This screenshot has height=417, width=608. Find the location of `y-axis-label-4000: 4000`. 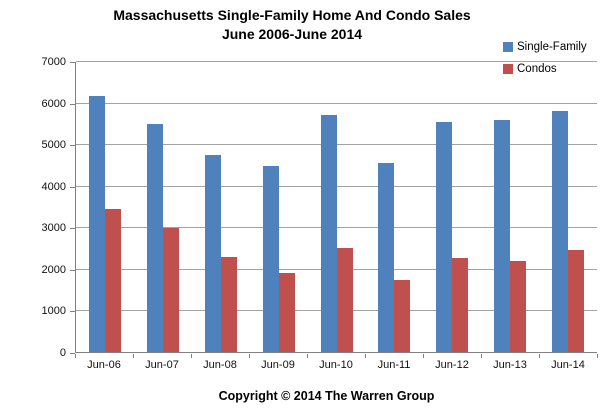

y-axis-label-4000: 4000 is located at coordinates (53, 187).